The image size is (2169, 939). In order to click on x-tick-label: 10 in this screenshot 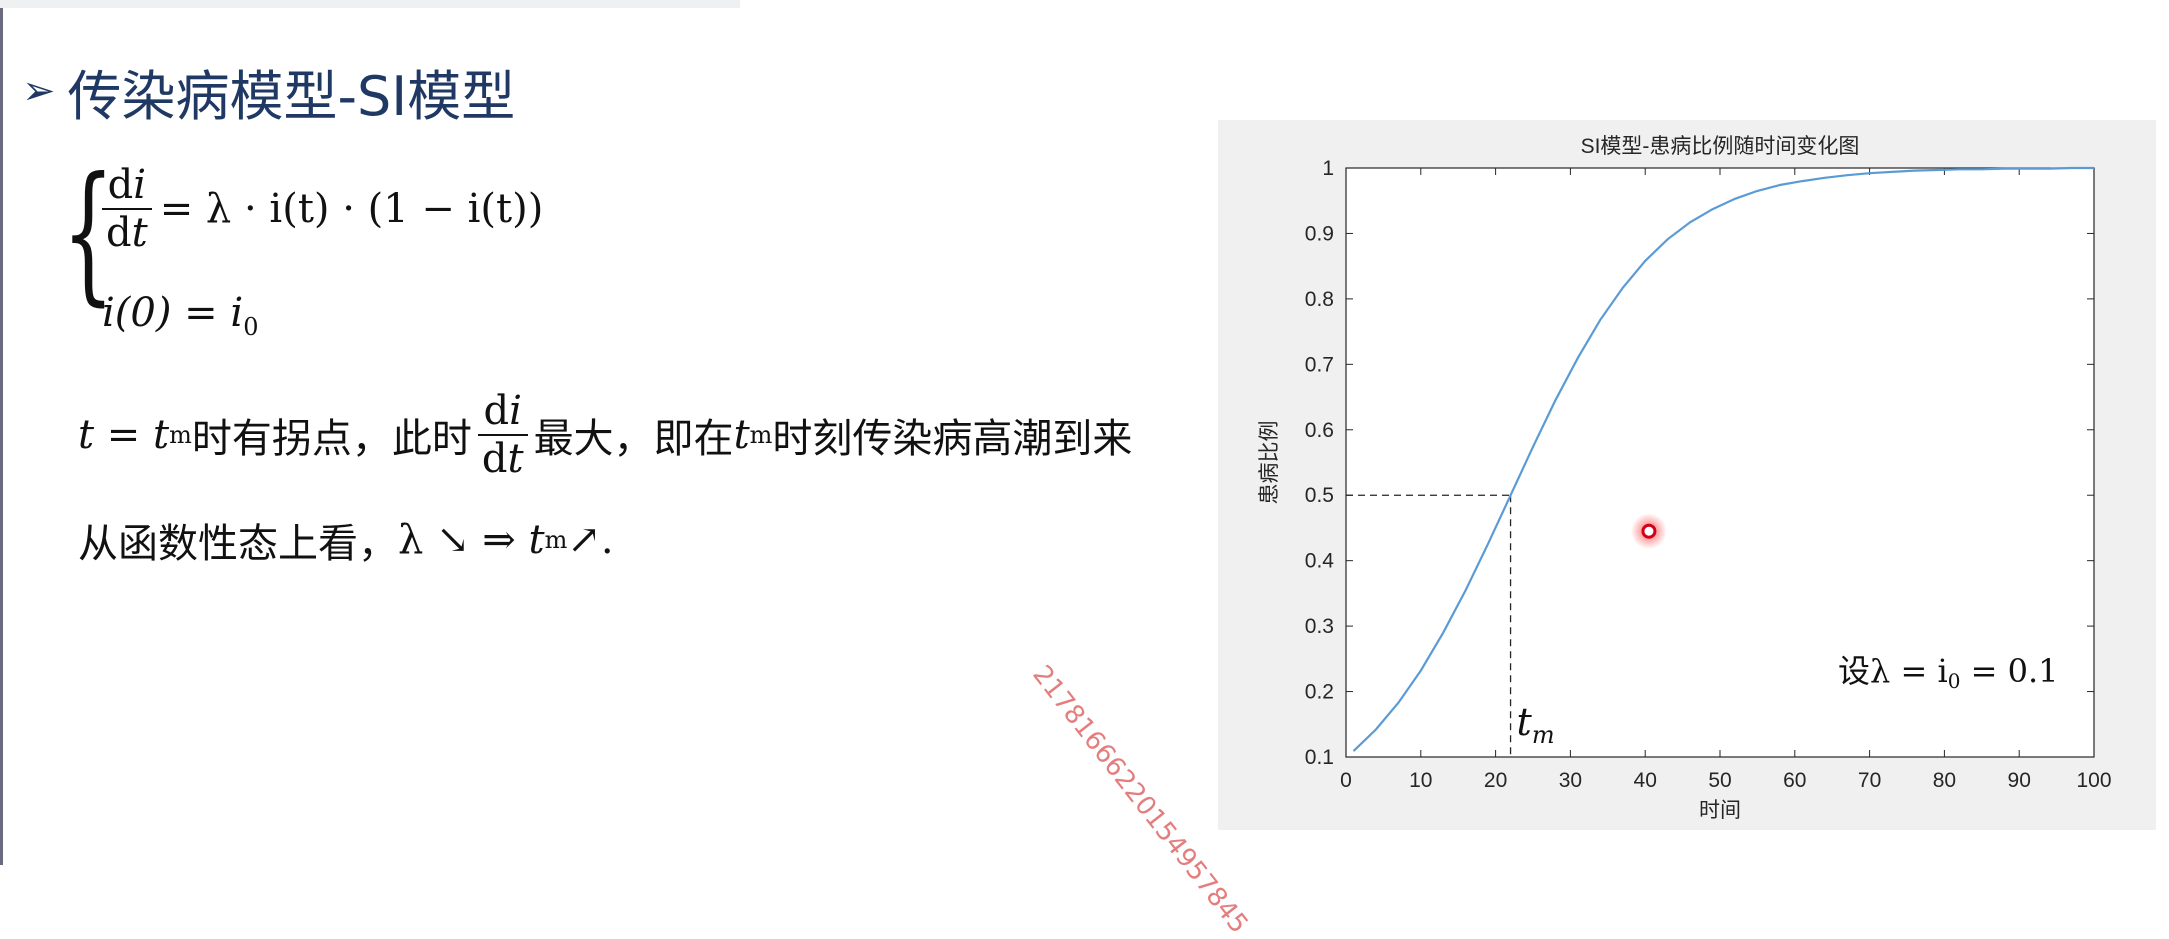, I will do `click(1420, 780)`.